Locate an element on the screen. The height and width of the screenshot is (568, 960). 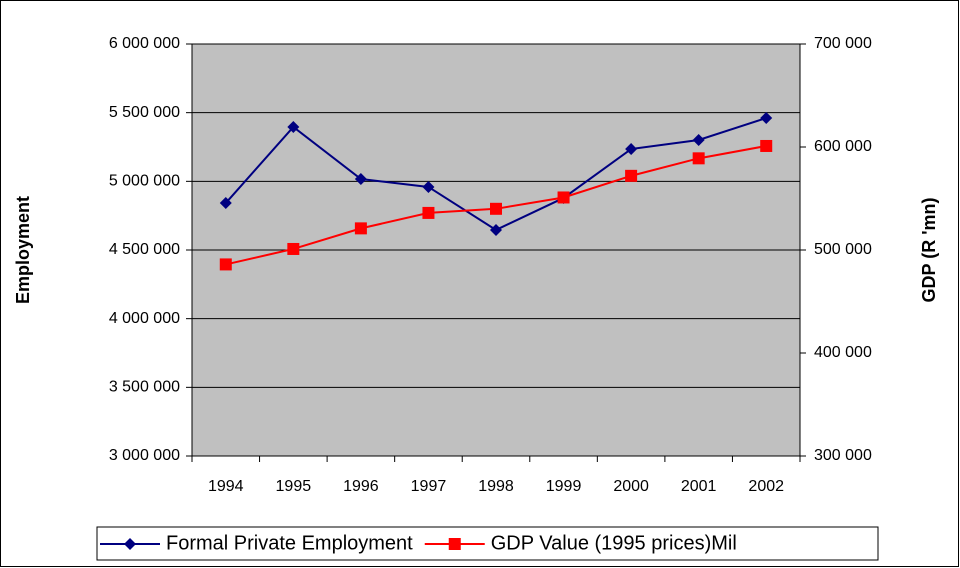
legend-label: GDP Value (1995 prices)Mil is located at coordinates (614, 543).